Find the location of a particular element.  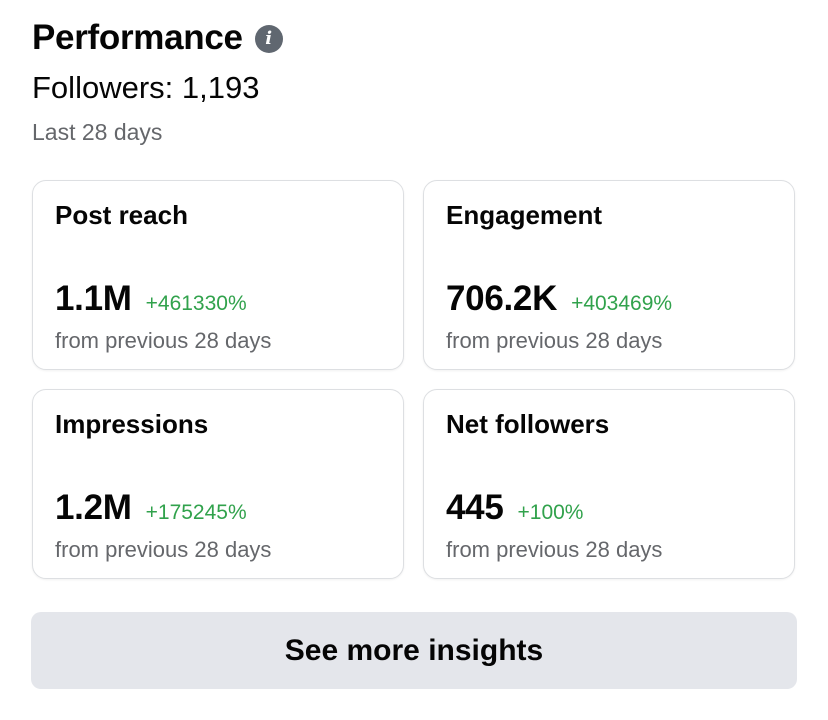

title-row: Performance i is located at coordinates (157, 38).